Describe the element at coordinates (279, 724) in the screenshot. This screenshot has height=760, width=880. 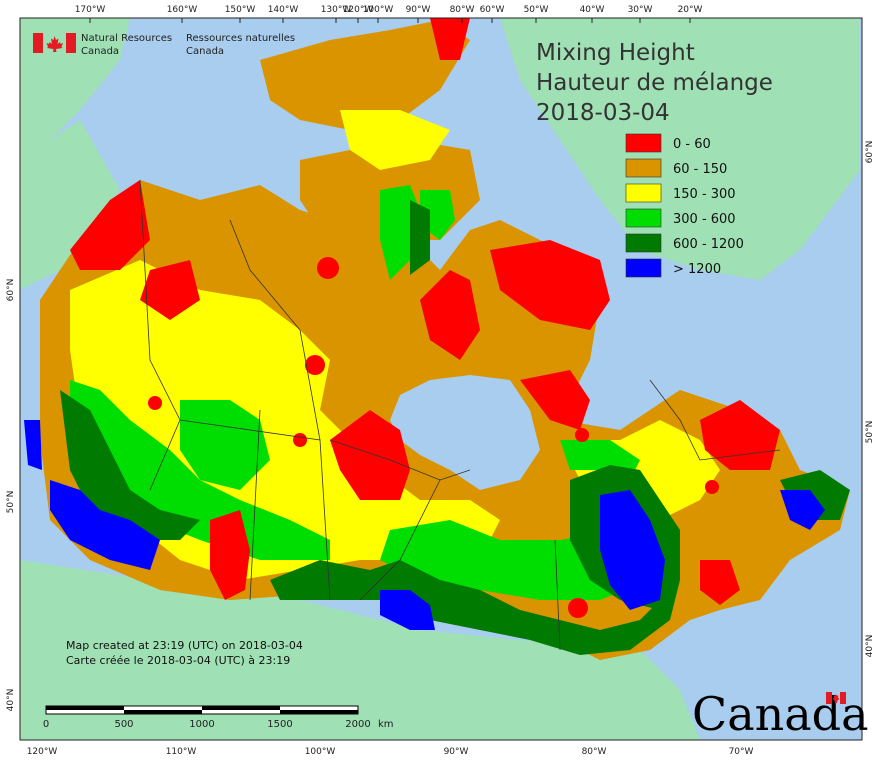
I see `scale-tick-label: 1500` at that location.